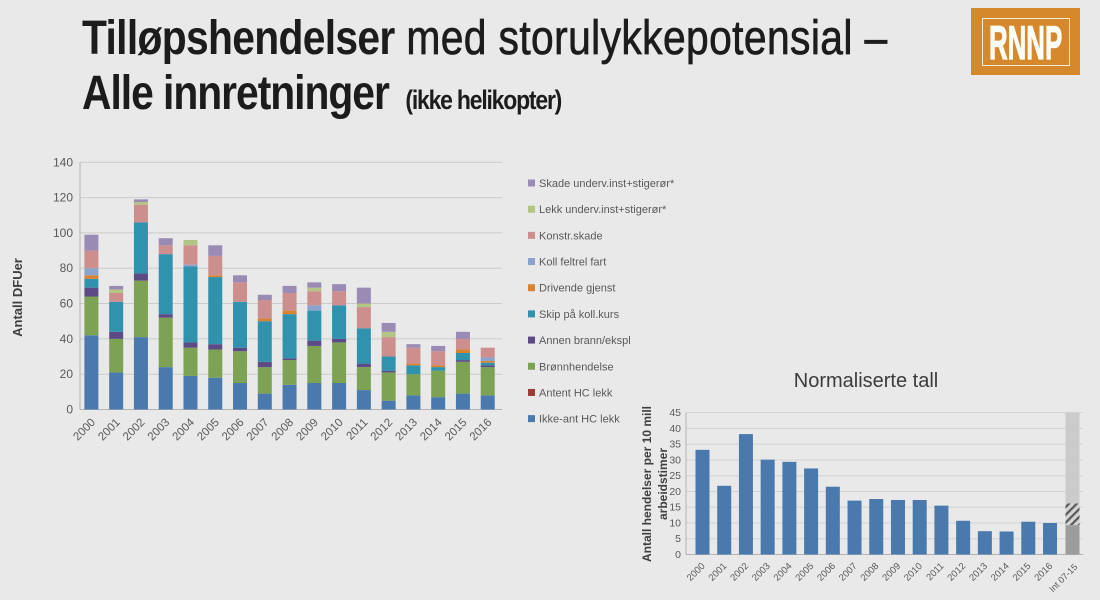 This screenshot has height=600, width=1100. Describe the element at coordinates (585, 341) in the screenshot. I see `svg-text: Annen brann/ekspl` at that location.